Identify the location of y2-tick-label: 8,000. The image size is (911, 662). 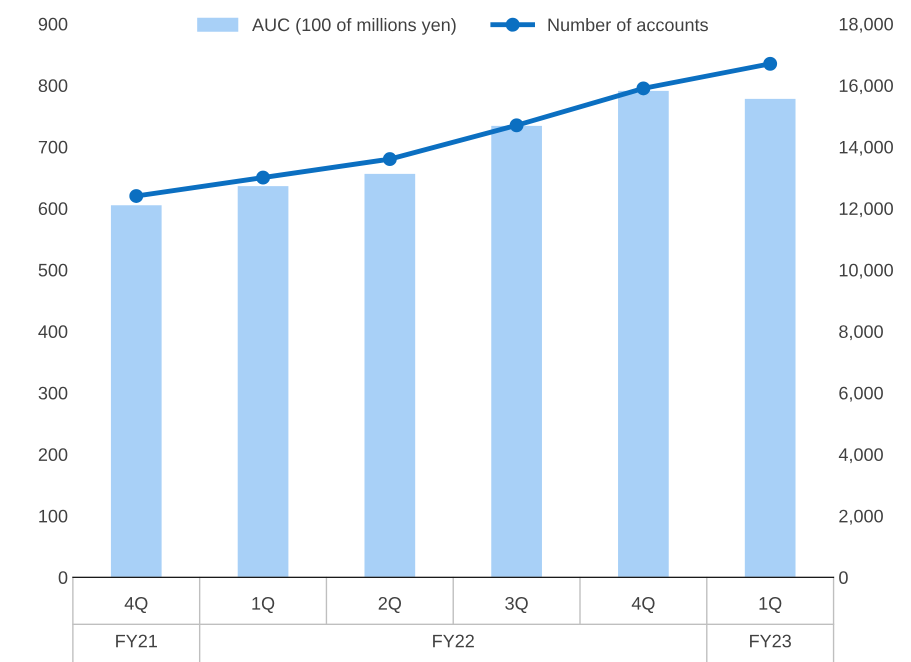
(861, 332).